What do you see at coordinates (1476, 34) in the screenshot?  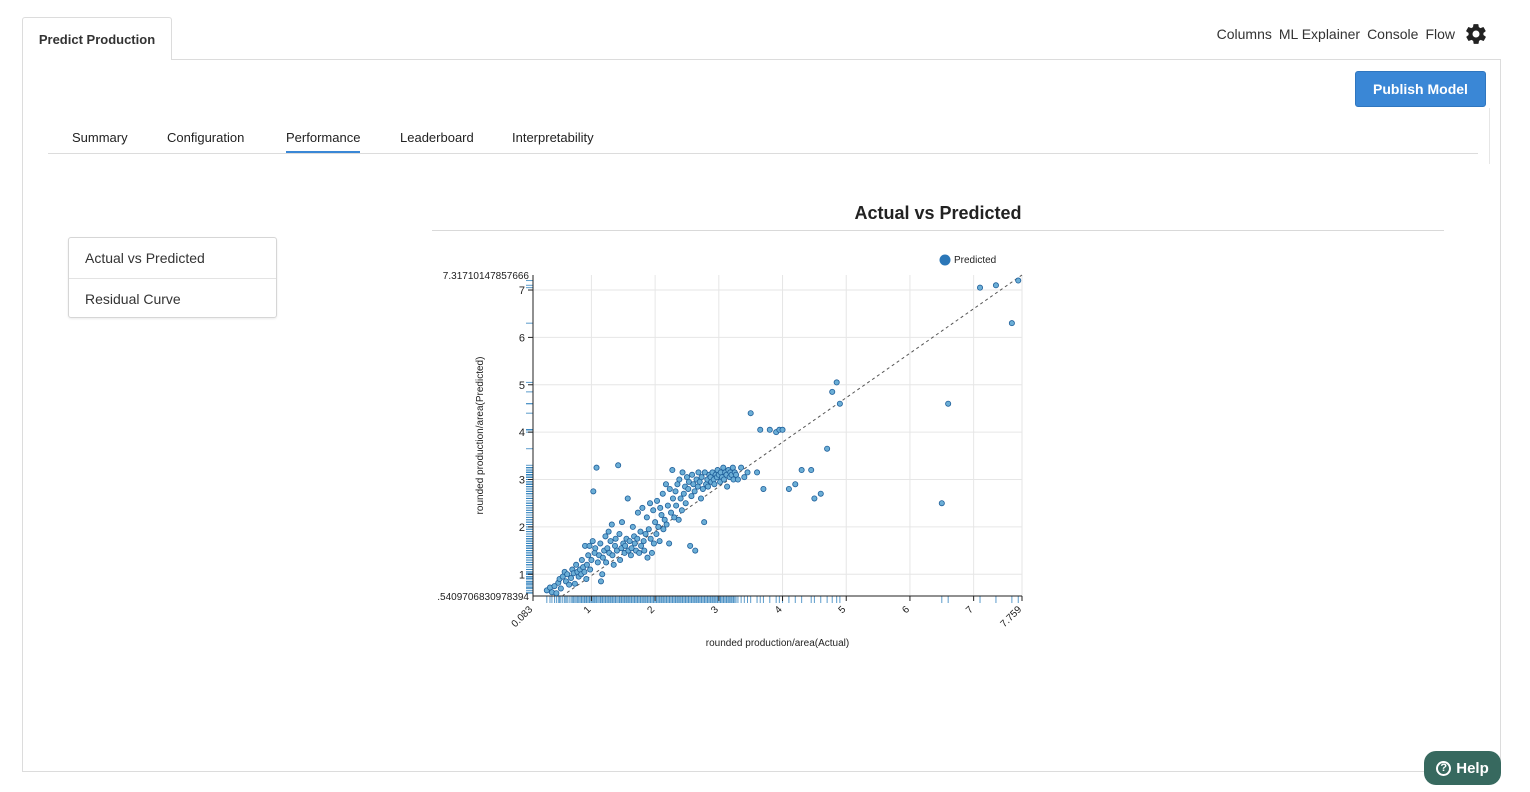 I see `gear-icon` at bounding box center [1476, 34].